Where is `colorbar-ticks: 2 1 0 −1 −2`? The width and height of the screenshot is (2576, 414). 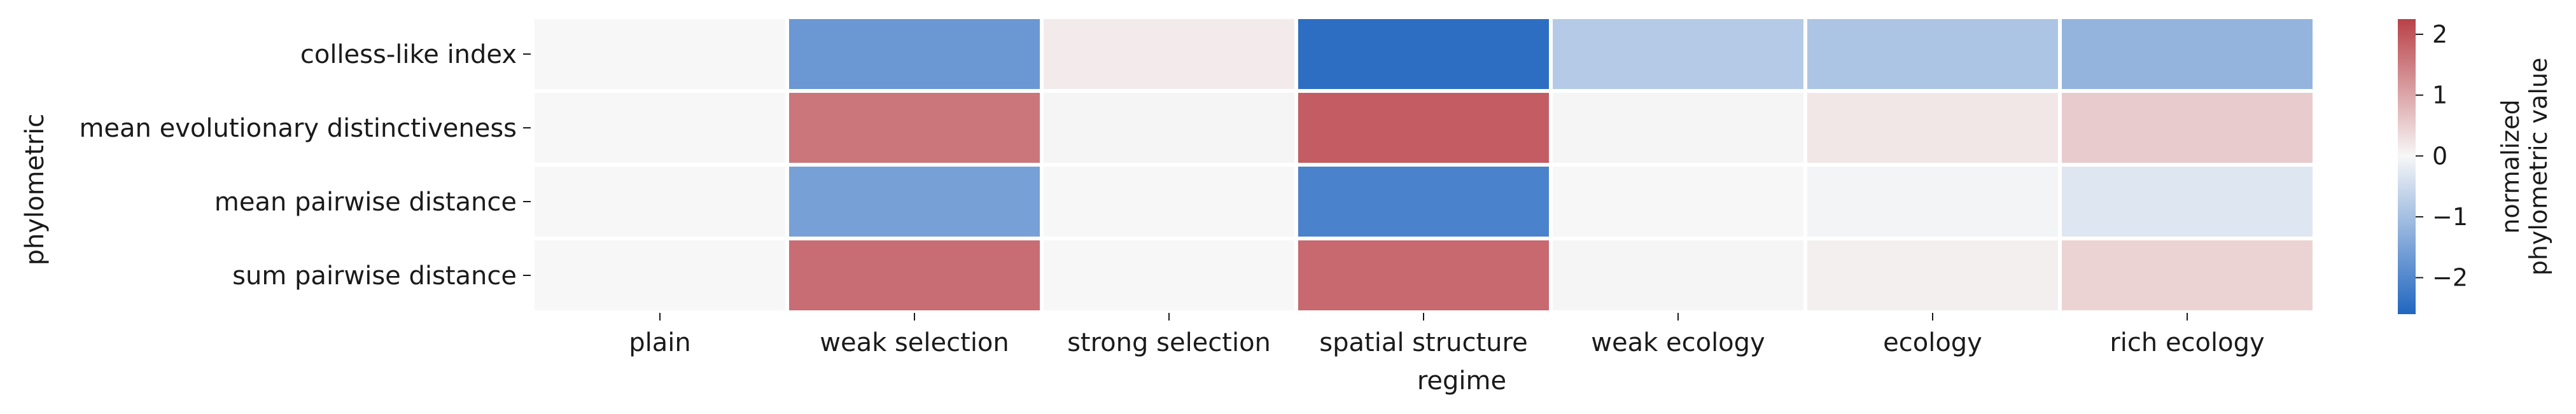 colorbar-ticks: 2 1 0 −1 −2 is located at coordinates (2442, 156).